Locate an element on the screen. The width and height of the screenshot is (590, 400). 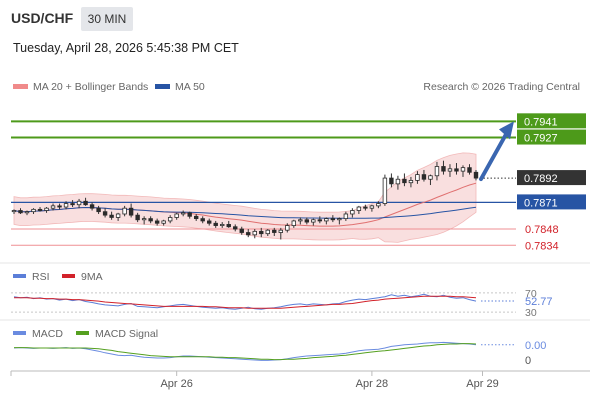
rsi-legend: RSI 9MA is located at coordinates (58, 277).